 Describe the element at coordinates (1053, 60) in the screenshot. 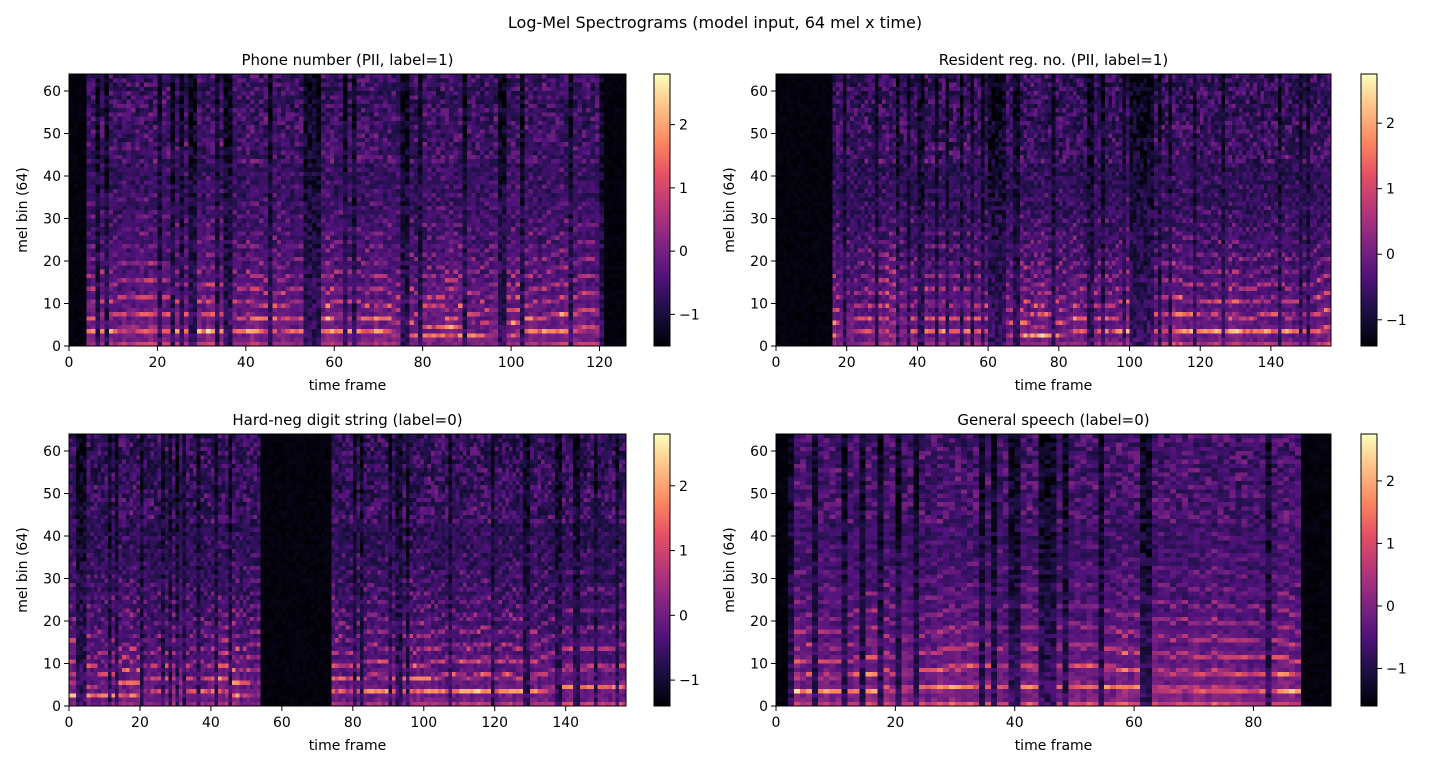

I see `panel-title: Resident reg. no. (PII, label=1)` at that location.